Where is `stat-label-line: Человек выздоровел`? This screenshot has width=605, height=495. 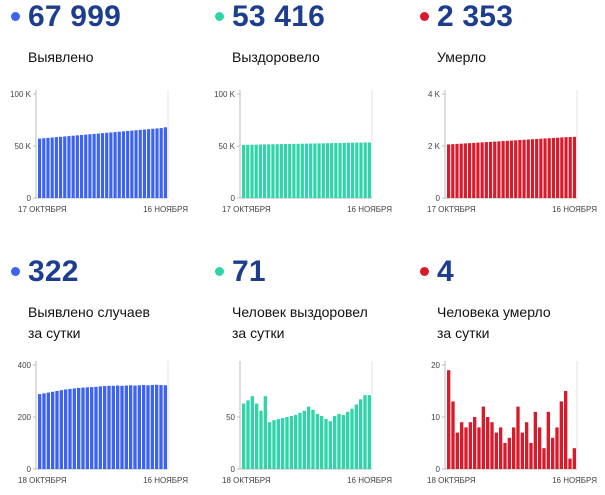 stat-label-line: Человек выздоровел is located at coordinates (300, 312).